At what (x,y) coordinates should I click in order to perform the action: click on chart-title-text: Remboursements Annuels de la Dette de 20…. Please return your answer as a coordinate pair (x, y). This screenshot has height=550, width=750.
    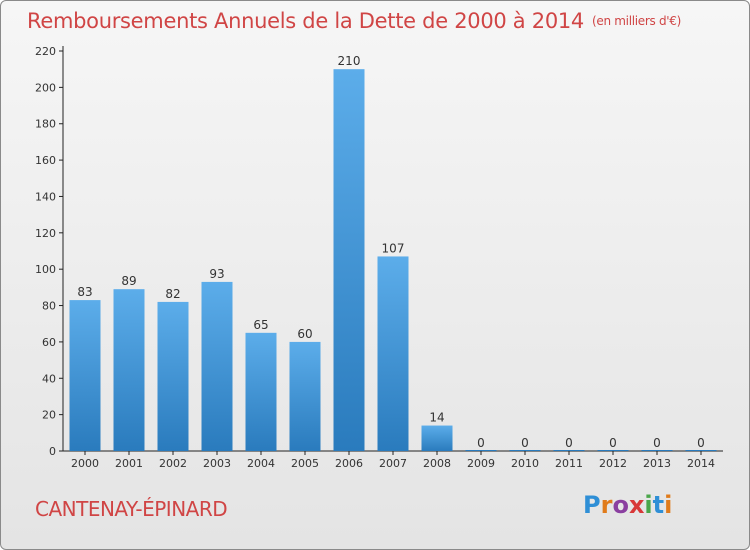
    Looking at the image, I should click on (305, 21).